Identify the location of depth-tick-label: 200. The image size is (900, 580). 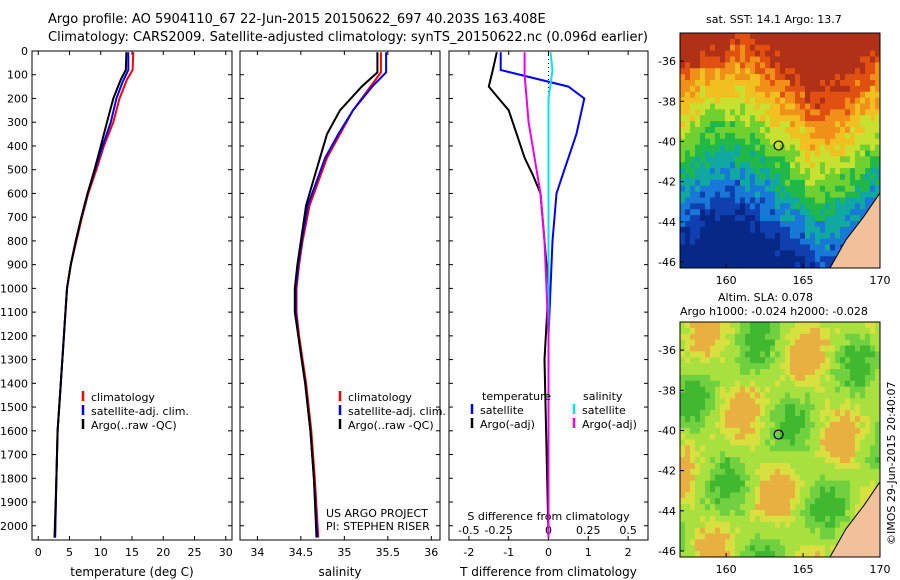
(17, 98).